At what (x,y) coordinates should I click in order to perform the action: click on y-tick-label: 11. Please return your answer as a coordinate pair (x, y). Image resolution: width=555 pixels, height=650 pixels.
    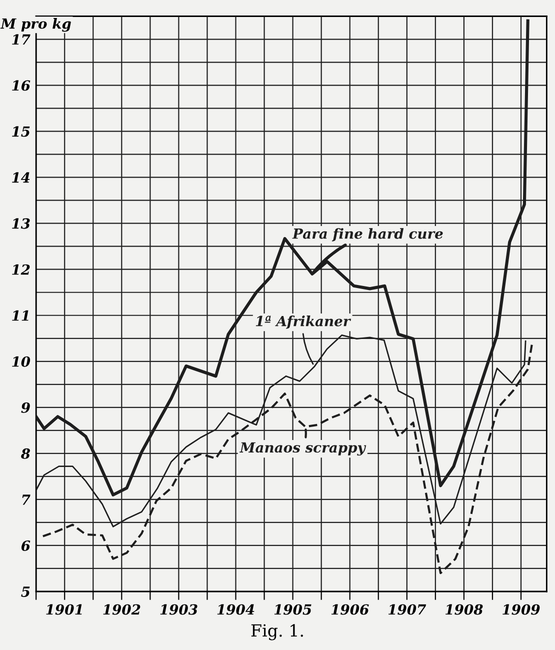
    Looking at the image, I should click on (20, 315).